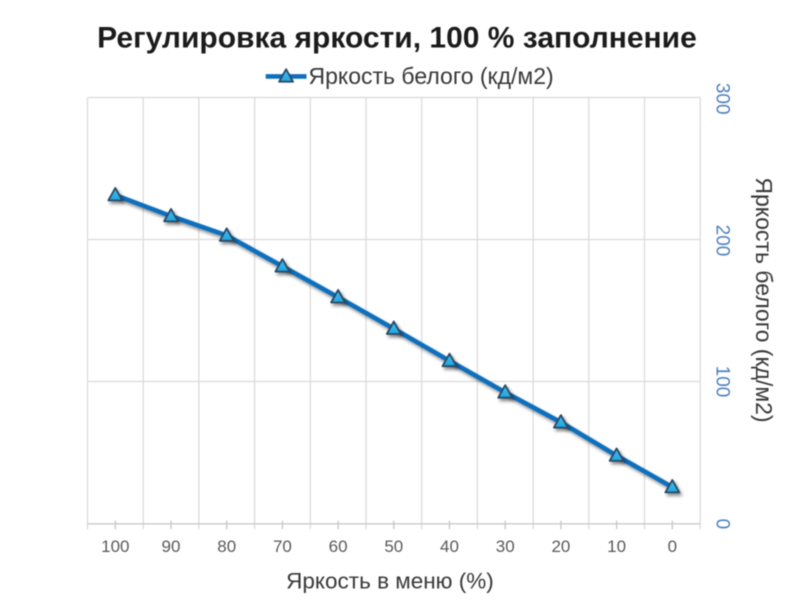  Describe the element at coordinates (390, 581) in the screenshot. I see `svg-text: Яркость в меню (%)` at that location.